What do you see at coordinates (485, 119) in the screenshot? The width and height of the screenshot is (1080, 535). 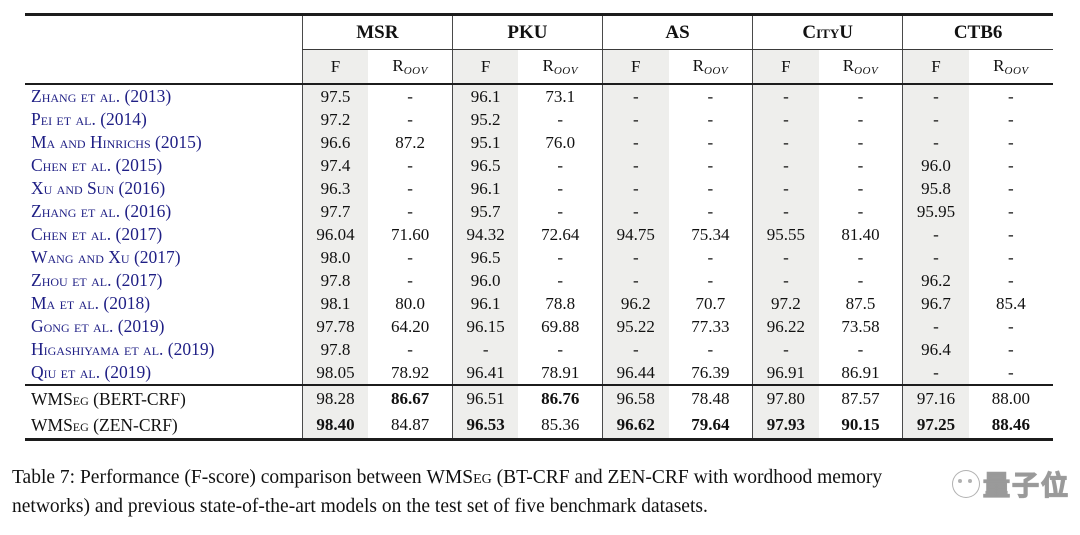 I see `value-cell: 95.2` at bounding box center [485, 119].